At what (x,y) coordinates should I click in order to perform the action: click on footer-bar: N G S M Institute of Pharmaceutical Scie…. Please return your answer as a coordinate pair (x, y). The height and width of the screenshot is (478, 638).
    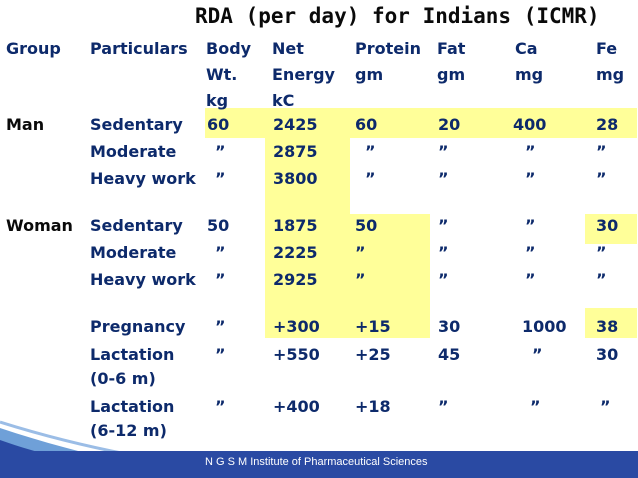
    Looking at the image, I should click on (319, 464).